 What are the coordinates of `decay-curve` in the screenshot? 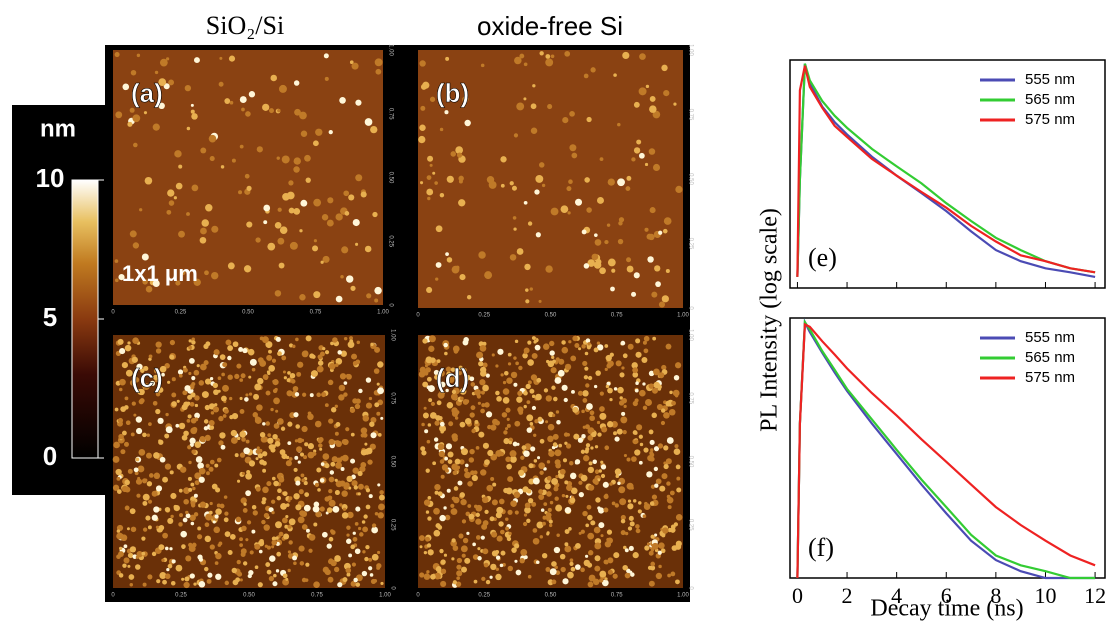 It's located at (946, 171).